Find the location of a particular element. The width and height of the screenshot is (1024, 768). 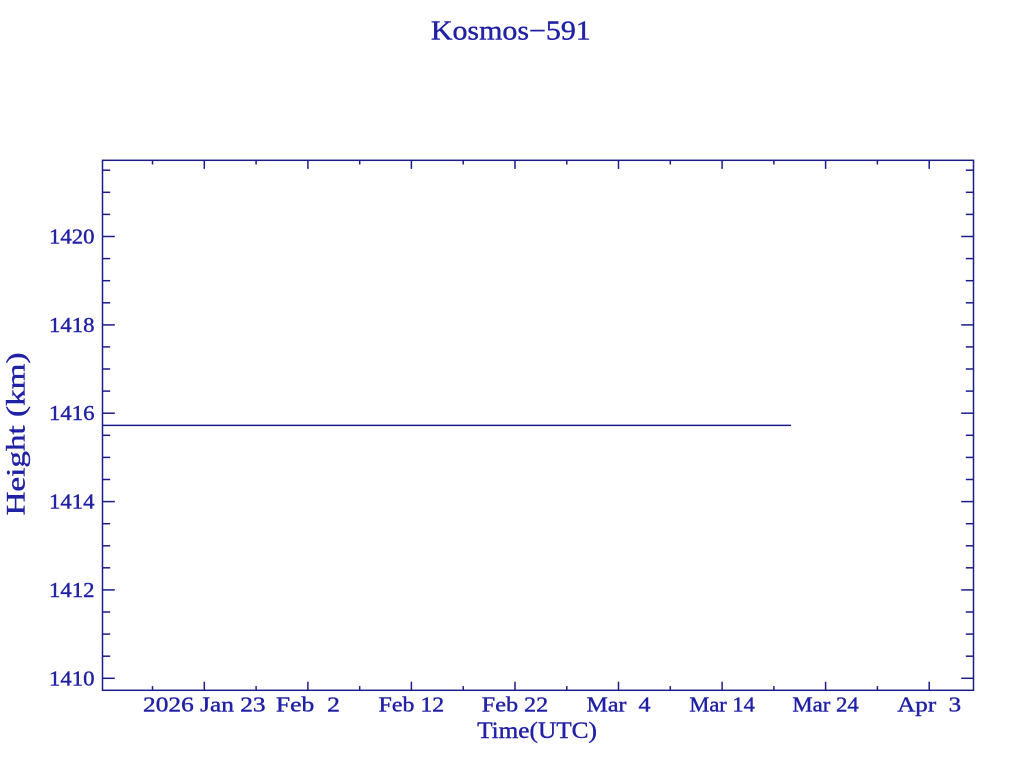

svg-text: 2026 Jan 23 is located at coordinates (204, 704).